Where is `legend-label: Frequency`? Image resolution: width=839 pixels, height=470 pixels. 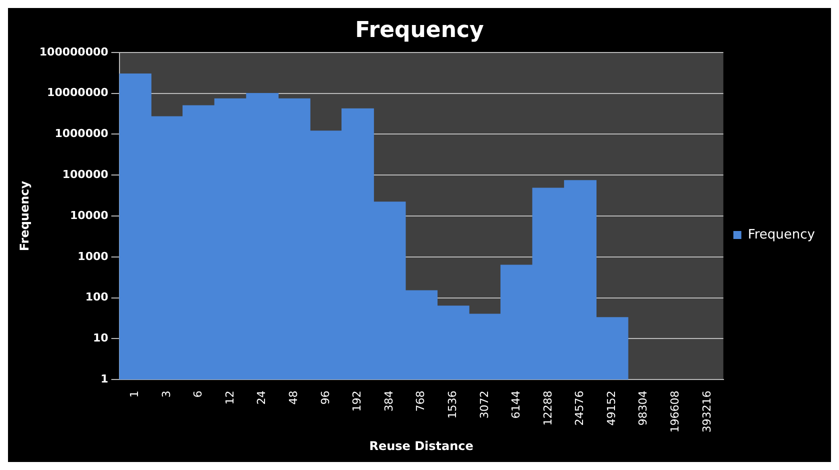 legend-label: Frequency is located at coordinates (782, 234).